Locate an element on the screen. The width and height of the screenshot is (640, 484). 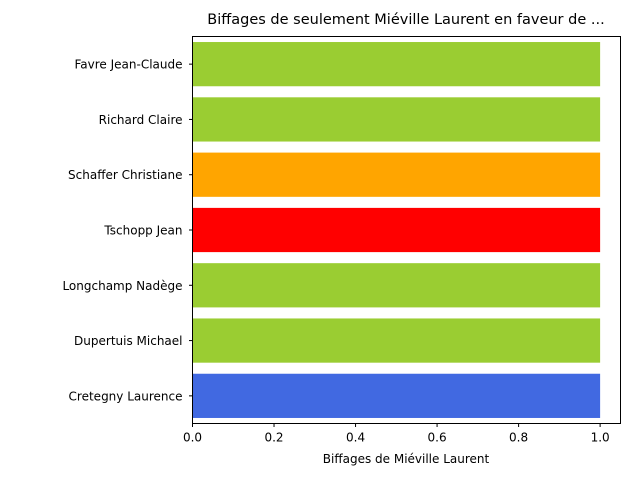
x-tick-label-1: 0.2 is located at coordinates (273, 438).